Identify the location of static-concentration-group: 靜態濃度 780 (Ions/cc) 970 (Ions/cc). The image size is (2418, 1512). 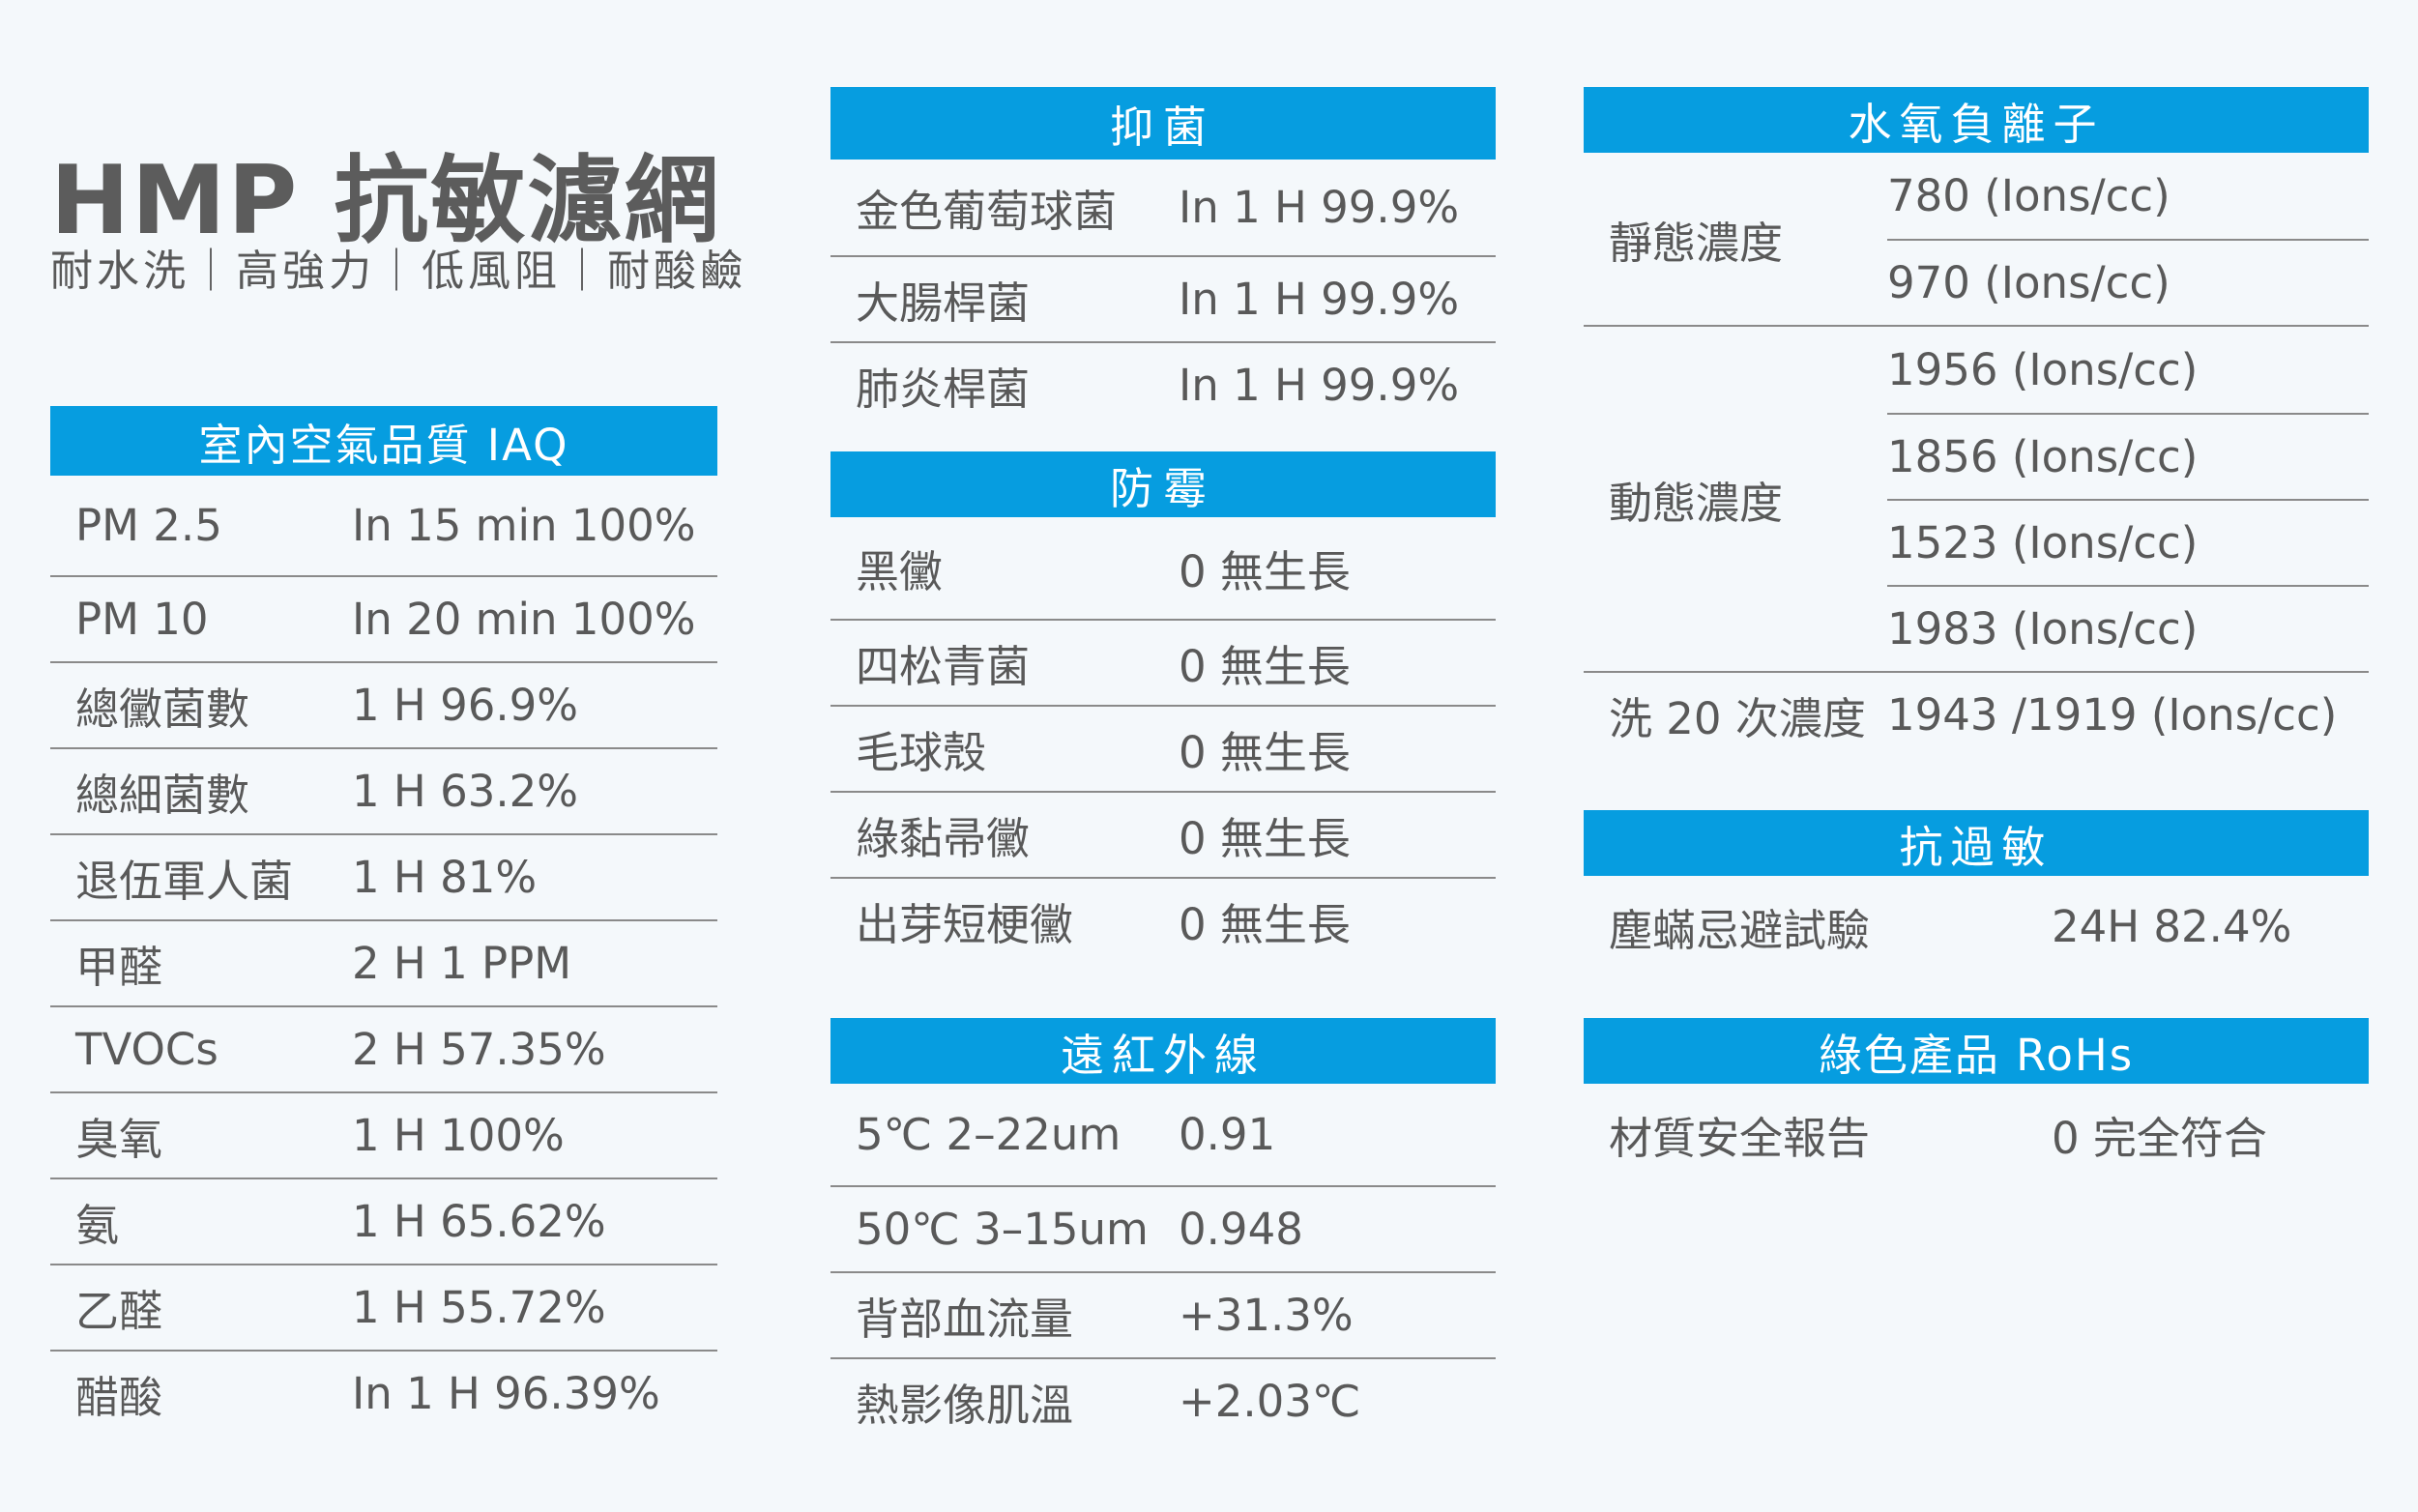
(1976, 239).